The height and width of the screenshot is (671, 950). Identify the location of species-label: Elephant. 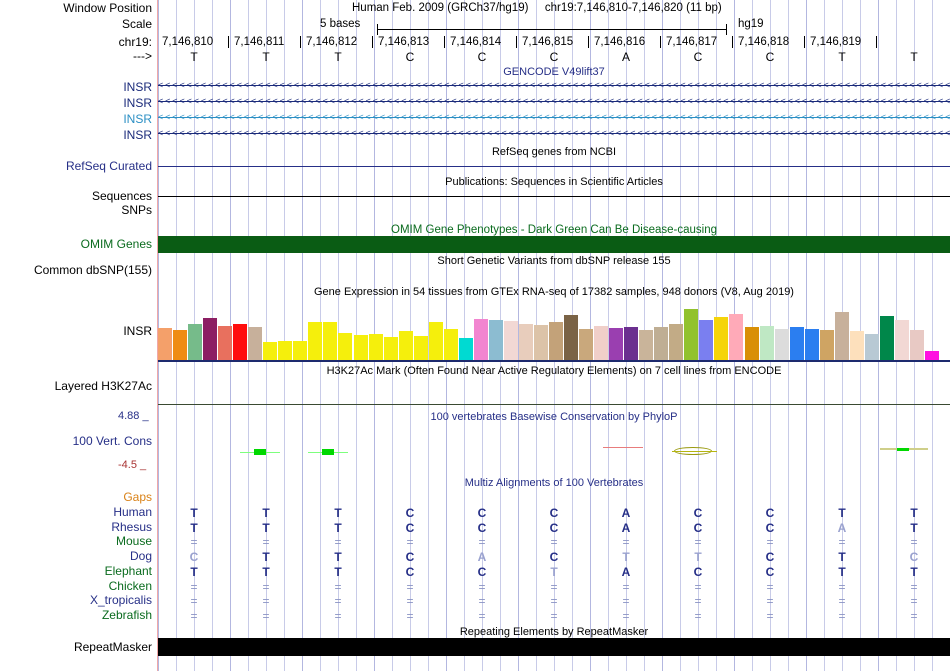
(128, 571).